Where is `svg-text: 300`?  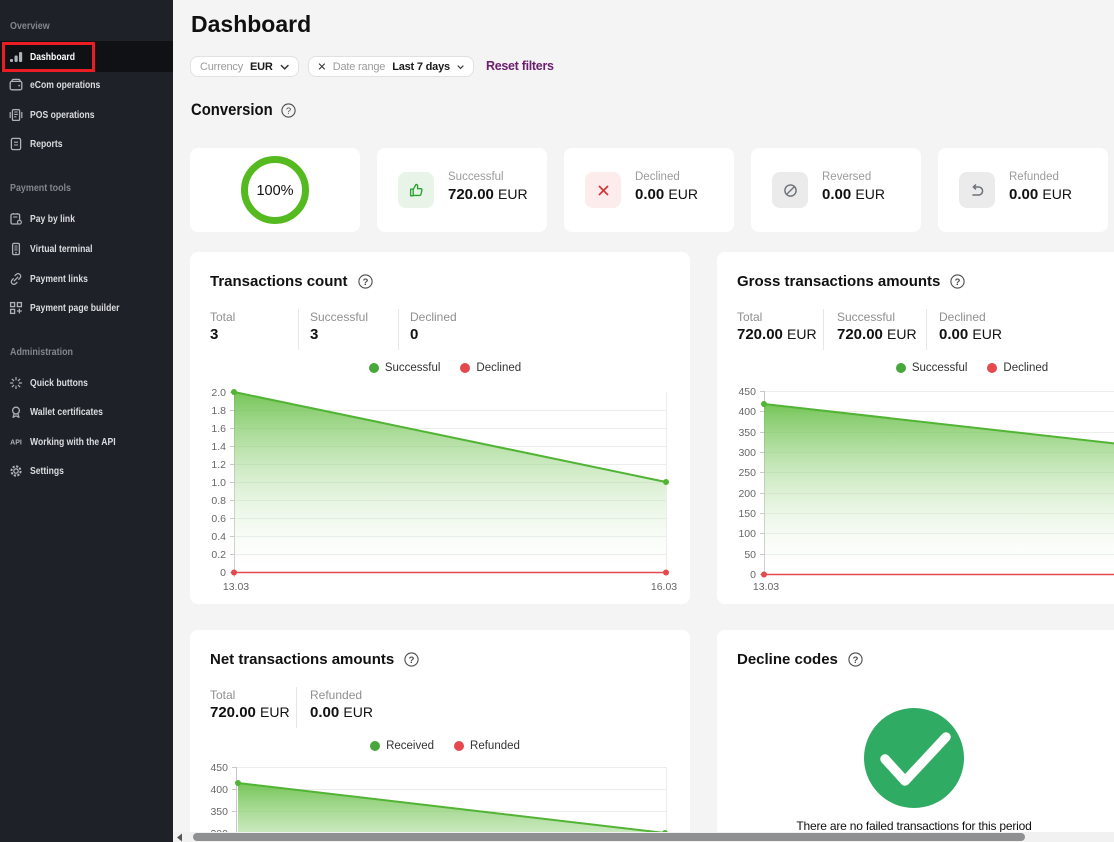 svg-text: 300 is located at coordinates (747, 453).